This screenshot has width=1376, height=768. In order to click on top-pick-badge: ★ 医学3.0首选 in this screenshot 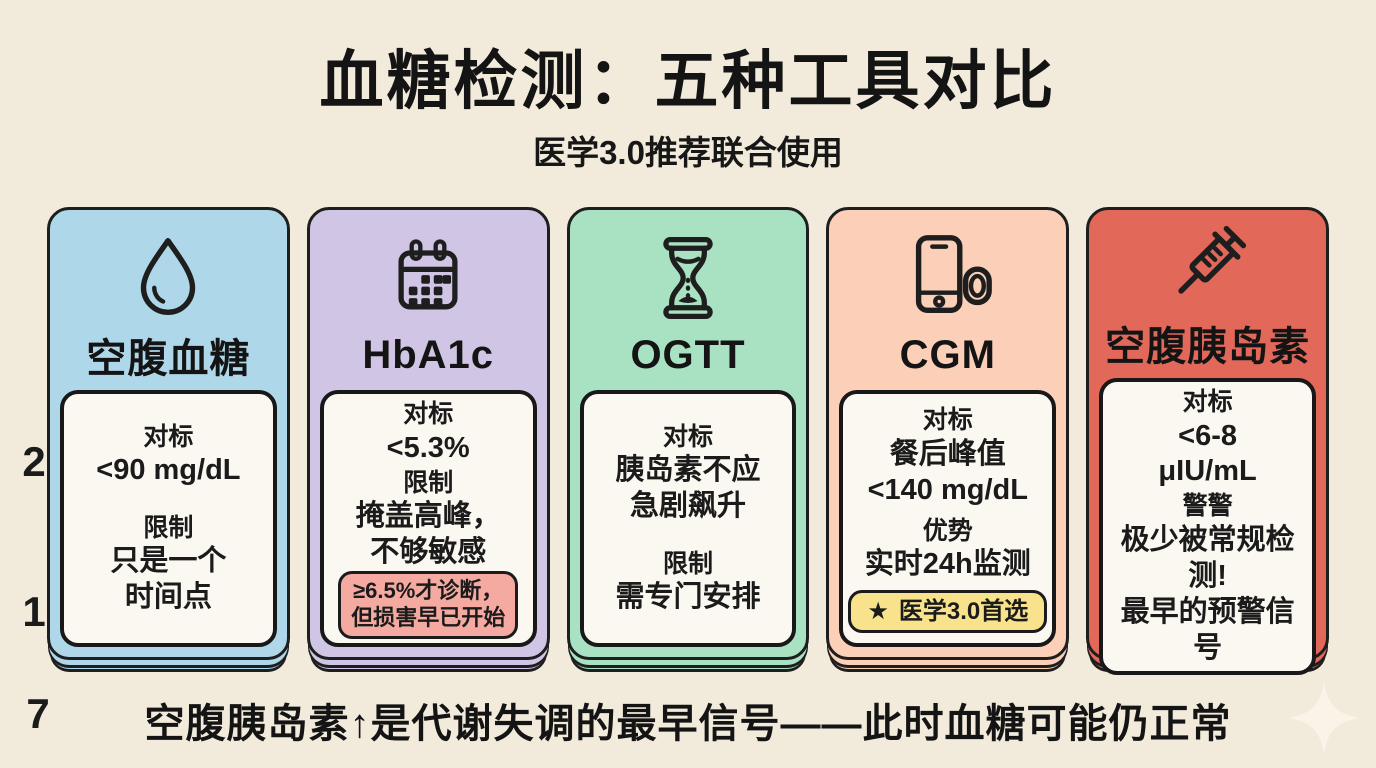, I will do `click(948, 611)`.